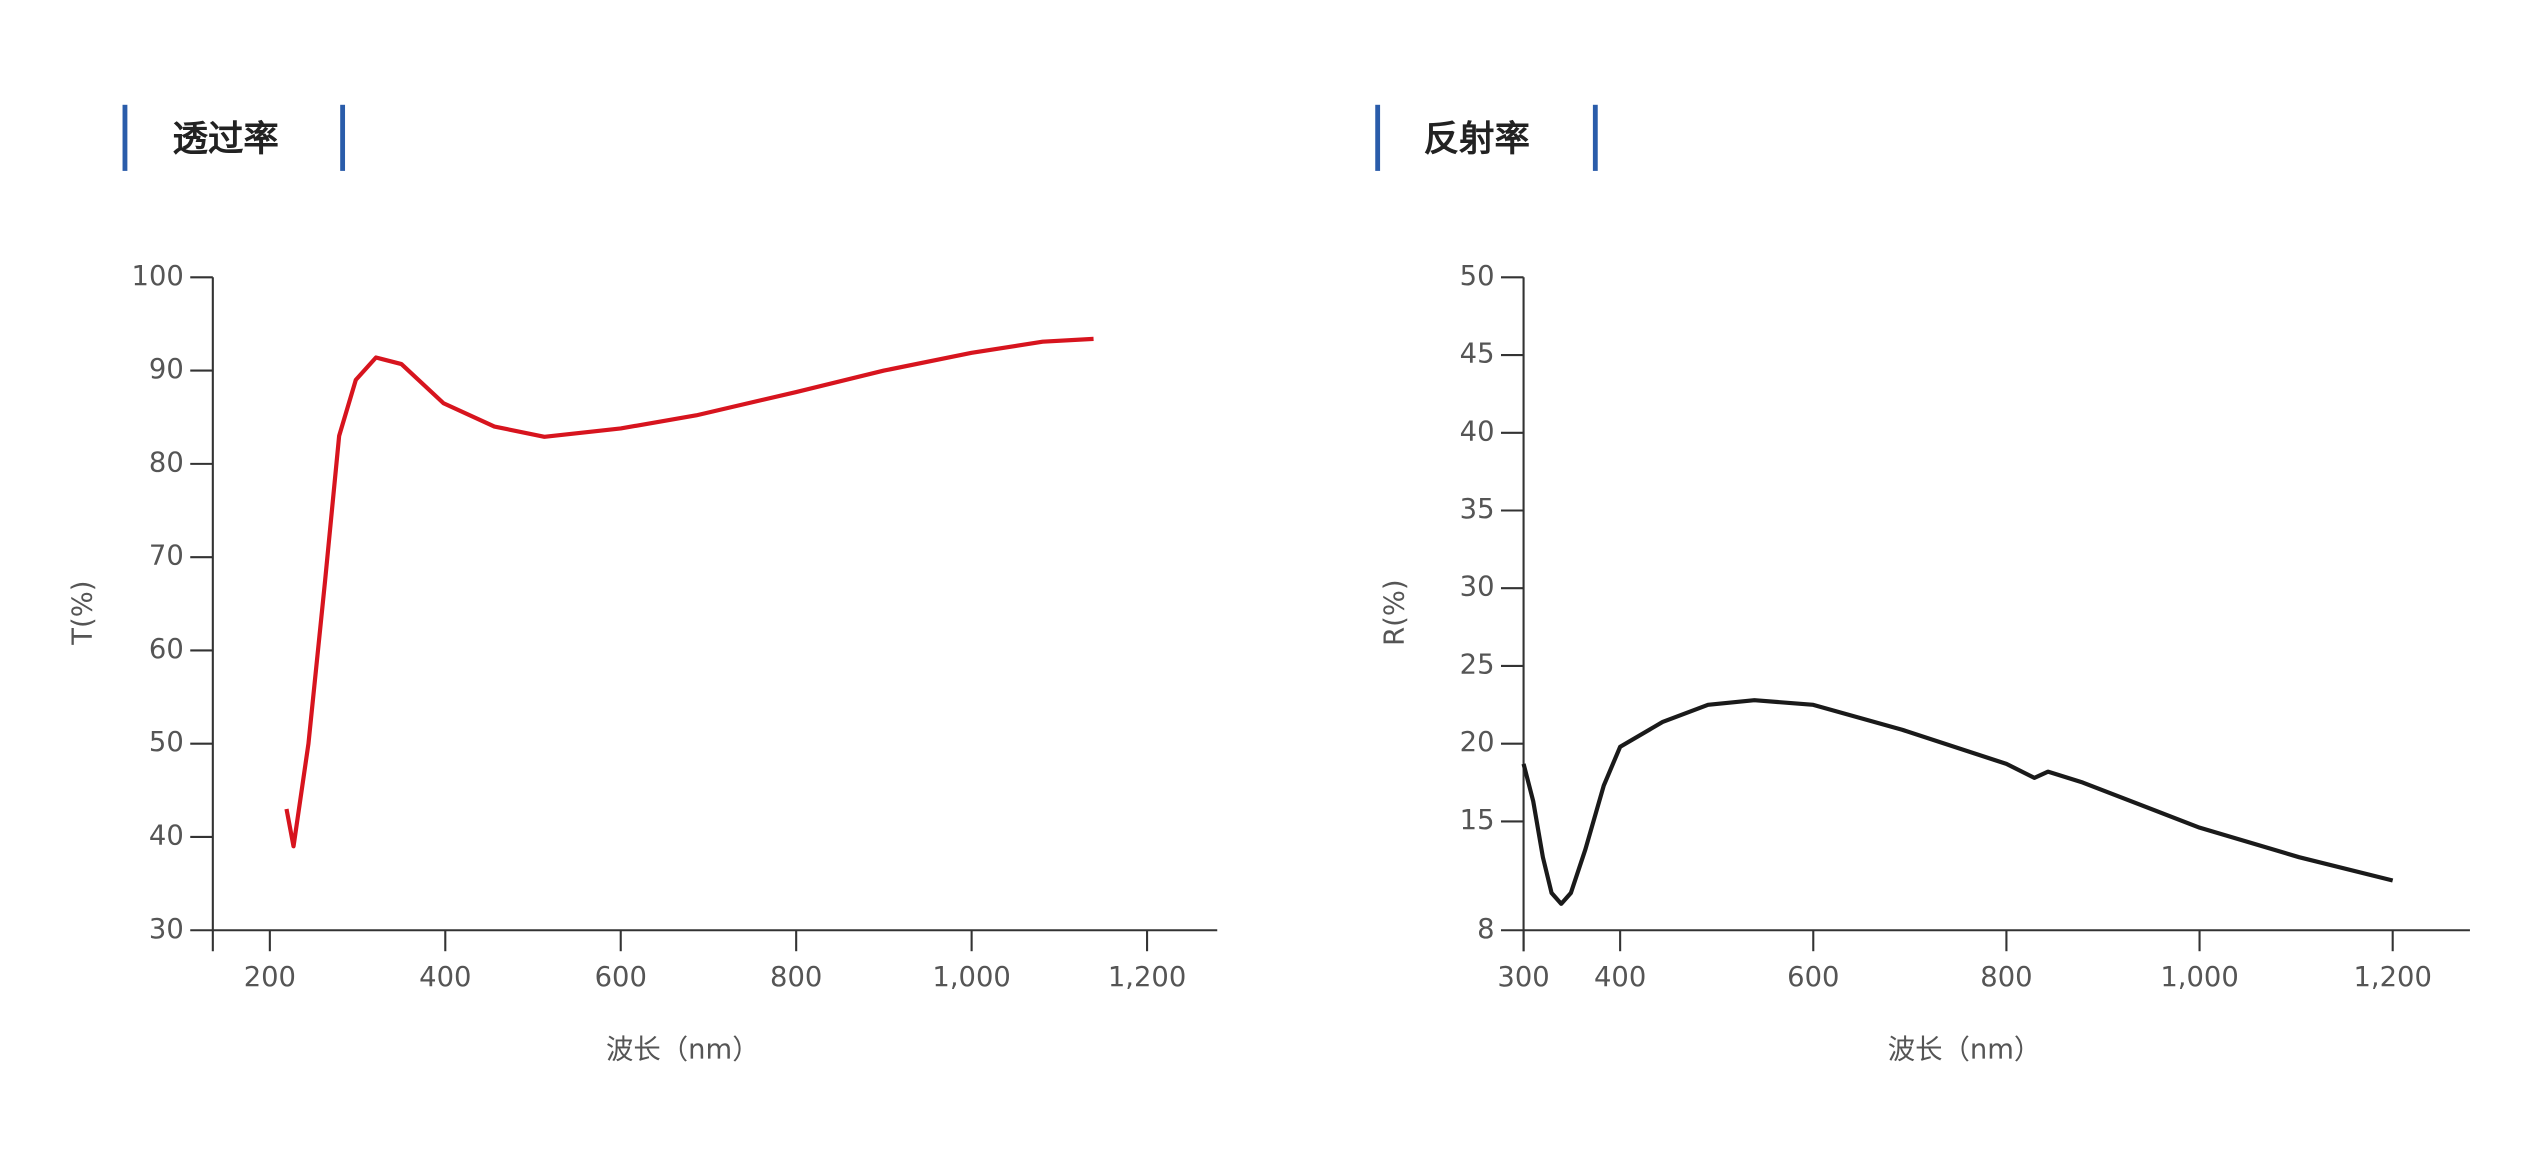 This screenshot has height=1160, width=2528. I want to click on y-tick-label: 45, so click(1477, 354).